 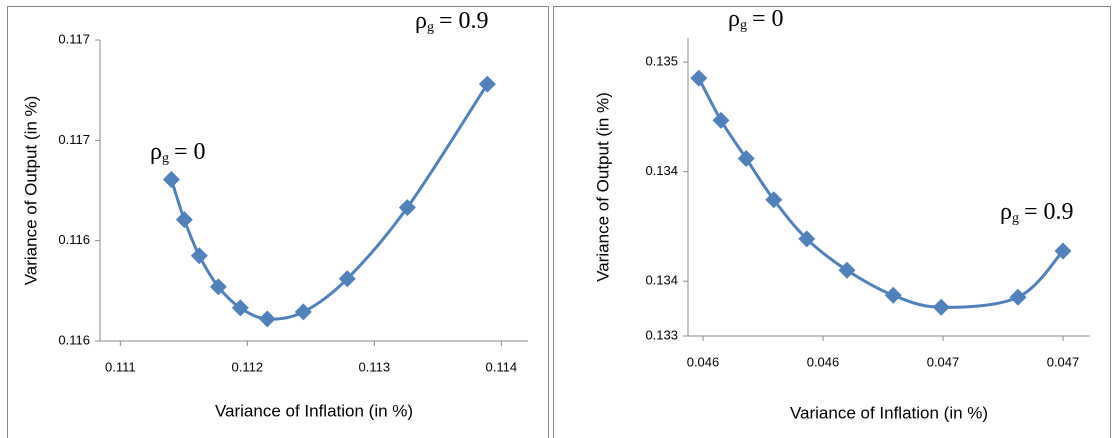 What do you see at coordinates (375, 366) in the screenshot?
I see `x-tick-label: 0.113` at bounding box center [375, 366].